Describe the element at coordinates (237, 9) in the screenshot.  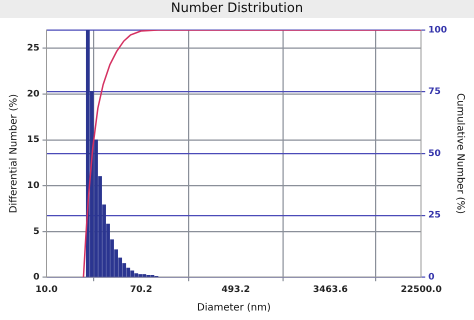
I see `chart-title: Number Distribution` at that location.